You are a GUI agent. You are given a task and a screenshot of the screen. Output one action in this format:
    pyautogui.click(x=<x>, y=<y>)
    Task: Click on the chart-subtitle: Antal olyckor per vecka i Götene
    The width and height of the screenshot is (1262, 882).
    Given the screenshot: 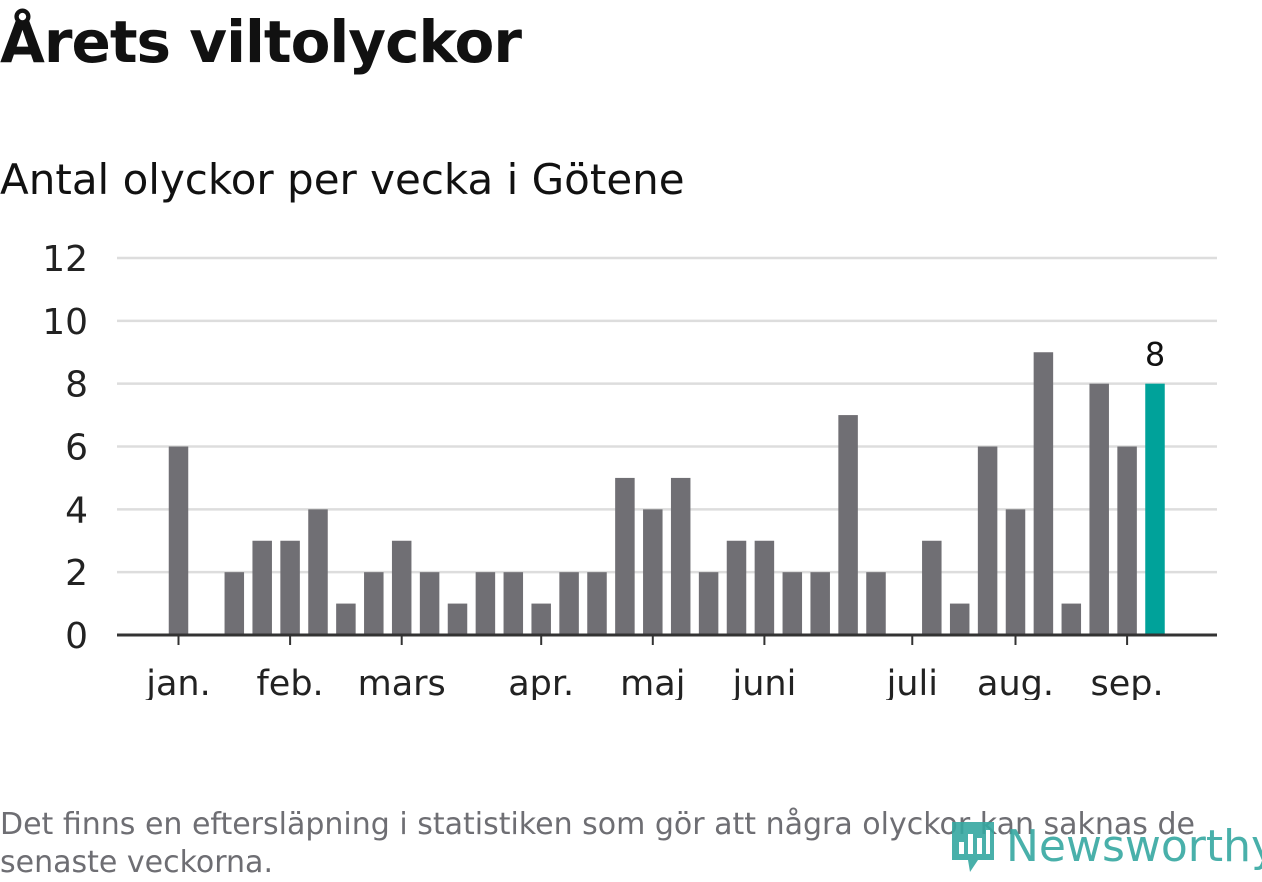 What is the action you would take?
    pyautogui.click(x=342, y=179)
    